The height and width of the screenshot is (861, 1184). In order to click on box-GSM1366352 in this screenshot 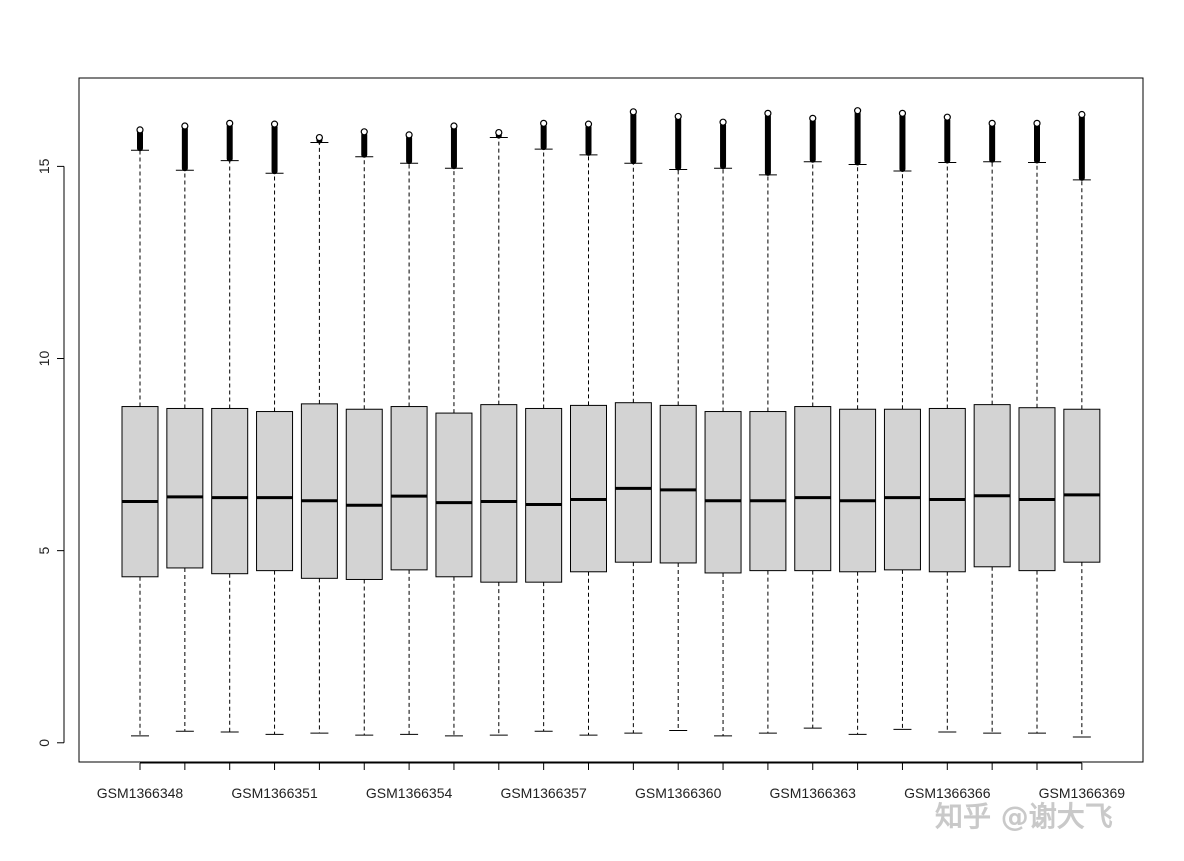, I will do `click(319, 433)`.